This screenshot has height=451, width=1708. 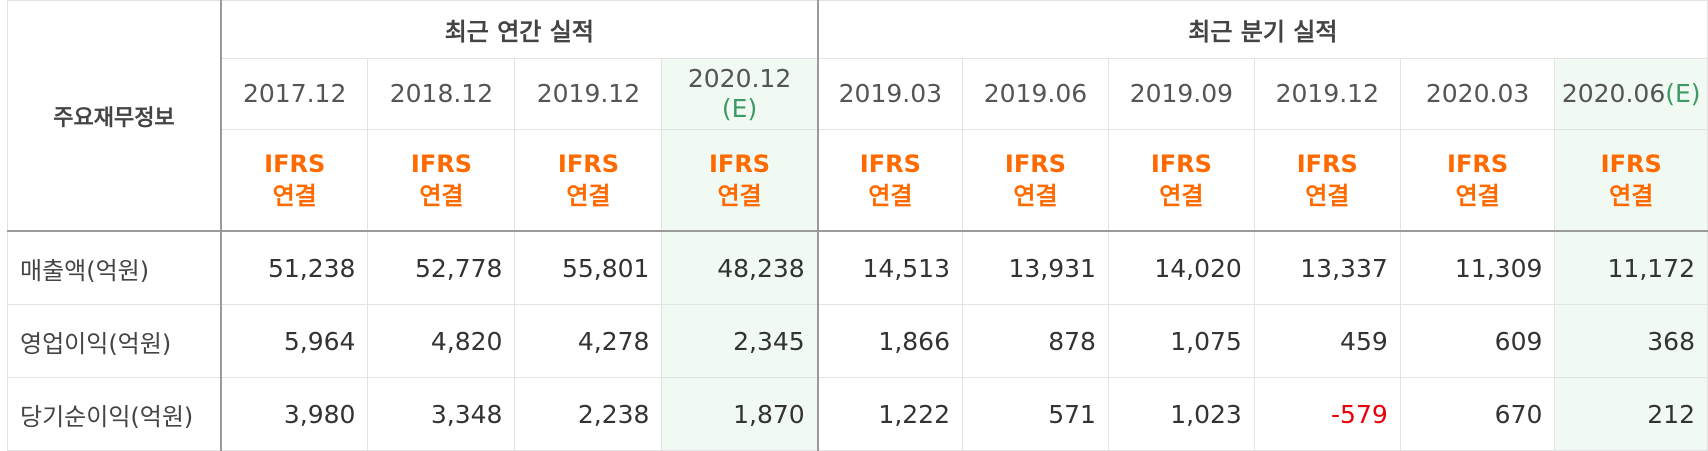 What do you see at coordinates (739, 78) in the screenshot?
I see `period-label: 2020.12` at bounding box center [739, 78].